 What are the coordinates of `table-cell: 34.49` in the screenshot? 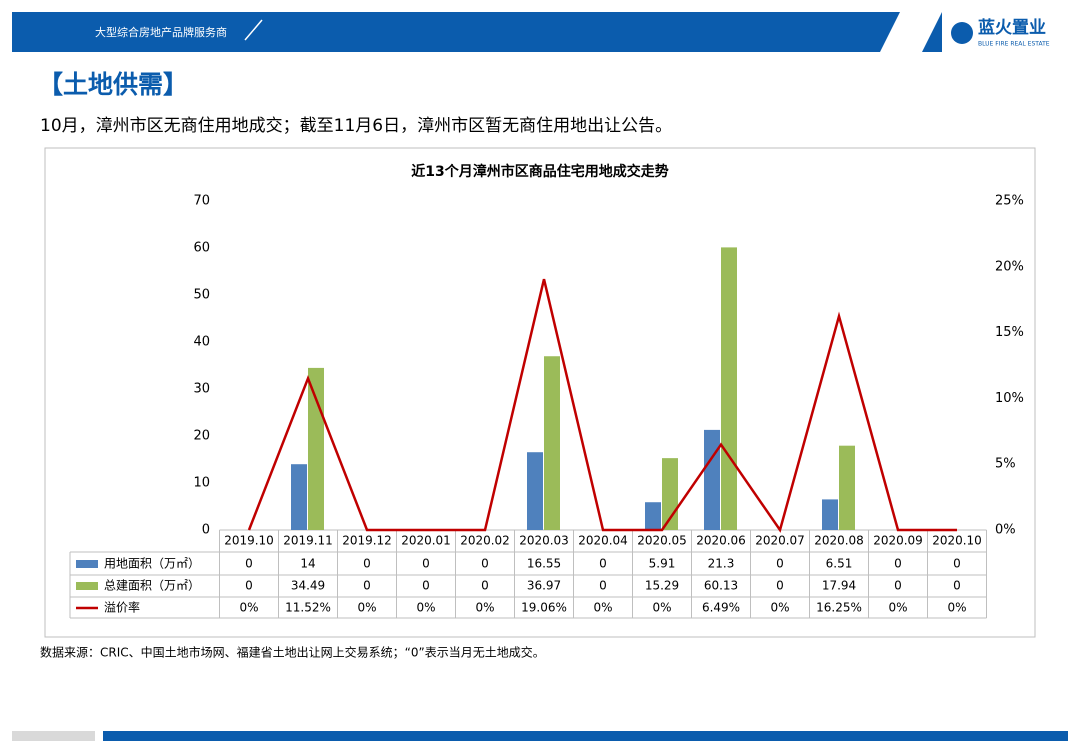 It's located at (308, 586).